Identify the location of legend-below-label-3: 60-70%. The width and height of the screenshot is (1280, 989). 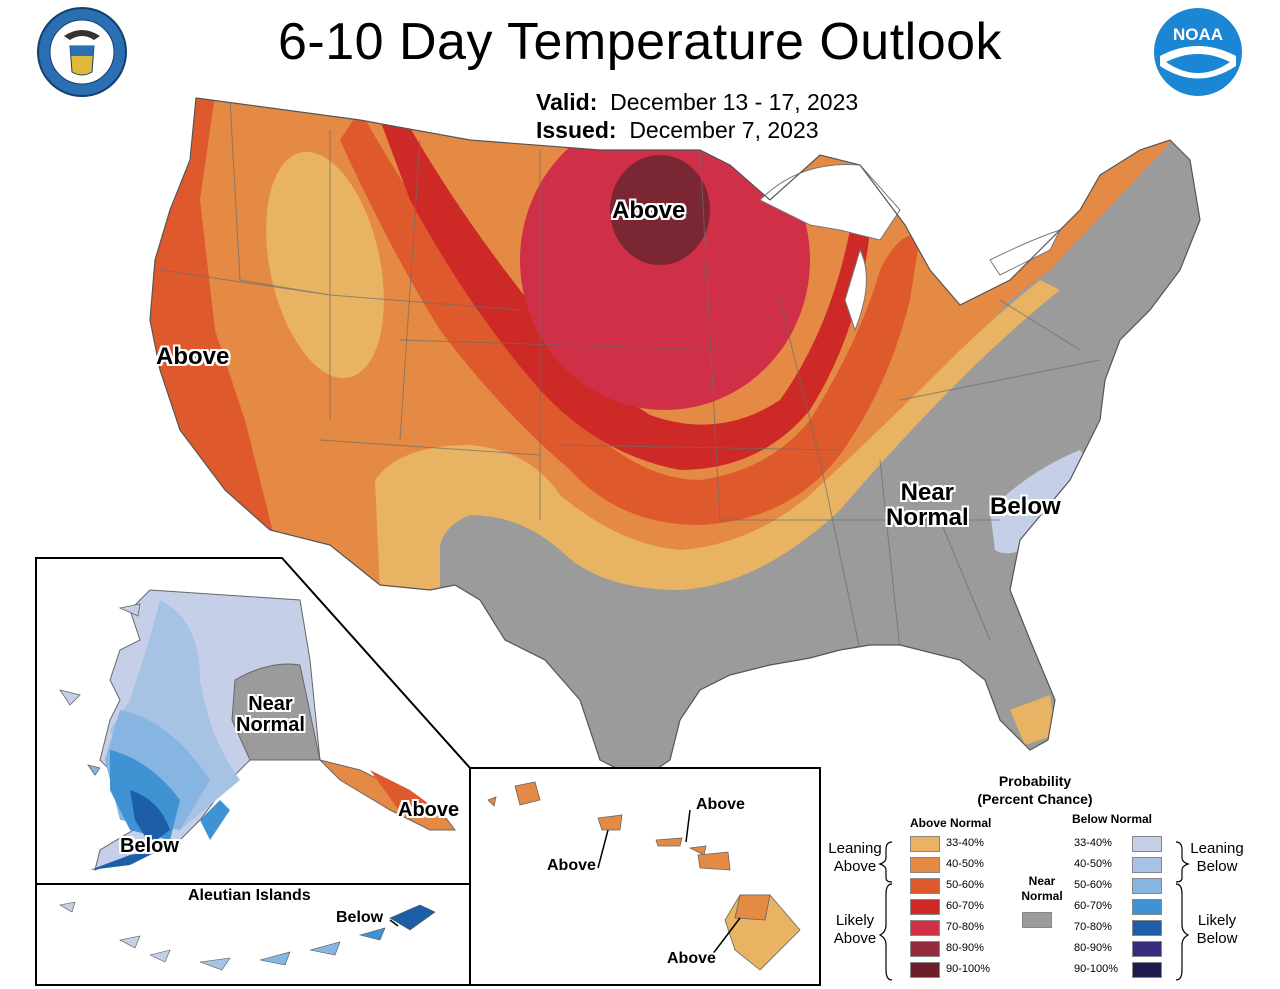
(1093, 906).